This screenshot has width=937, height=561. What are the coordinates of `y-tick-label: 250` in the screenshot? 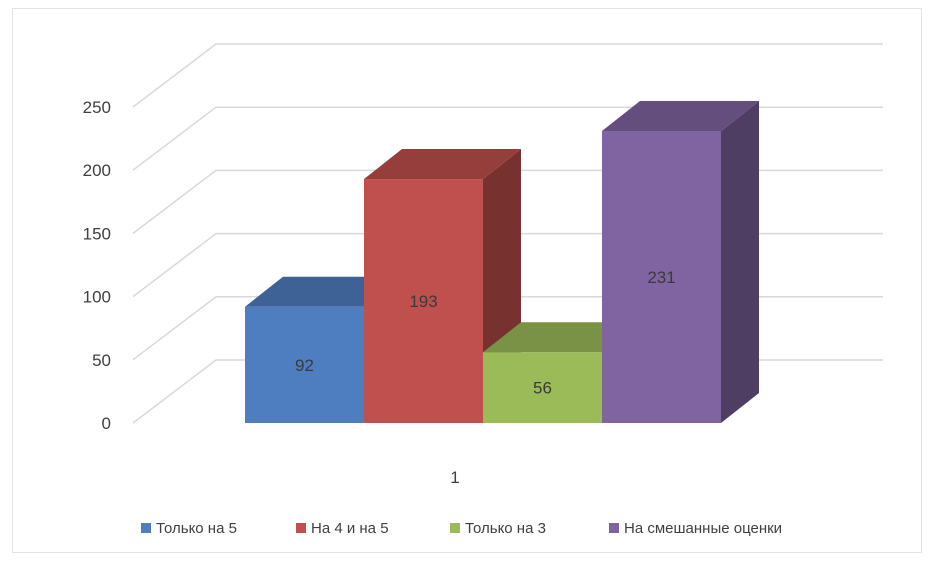 It's located at (97, 107).